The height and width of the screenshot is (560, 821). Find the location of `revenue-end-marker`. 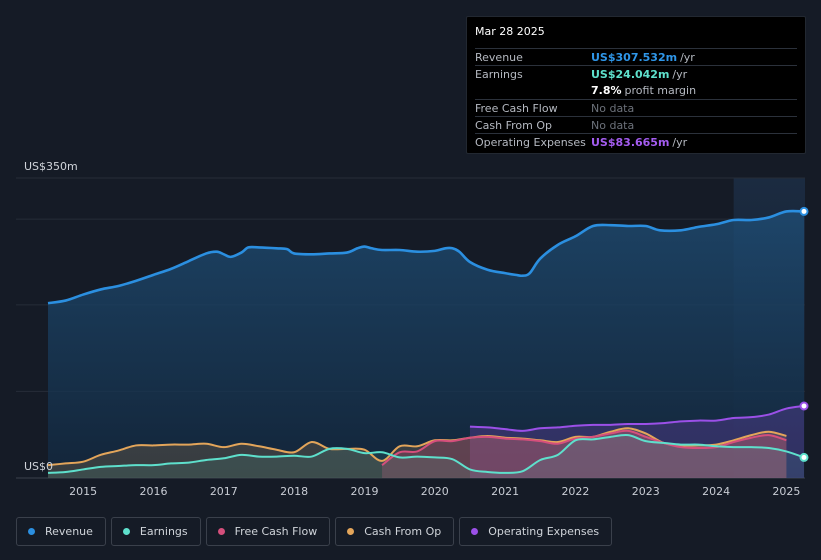

revenue-end-marker is located at coordinates (804, 211).